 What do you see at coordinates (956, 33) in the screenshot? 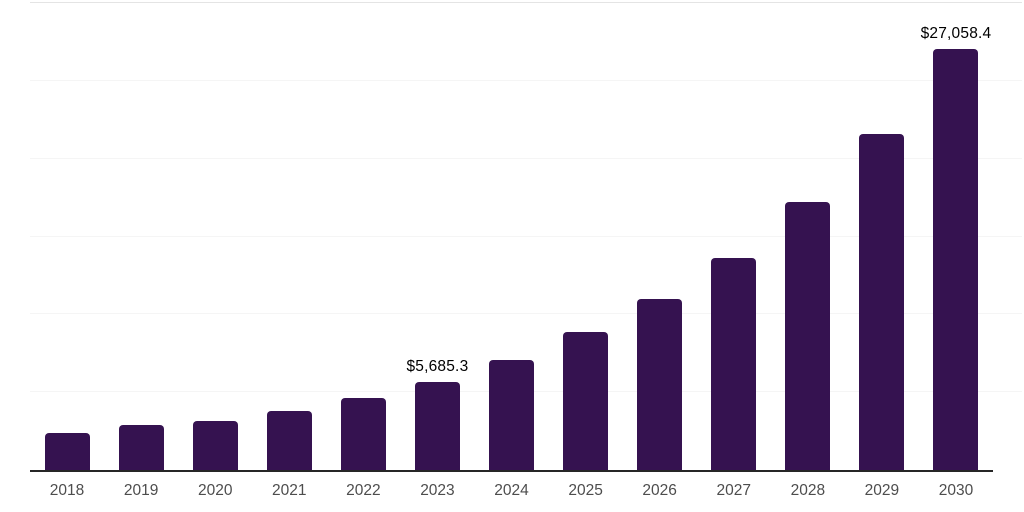
I see `bar-value-label-2030: $27,058.4` at bounding box center [956, 33].